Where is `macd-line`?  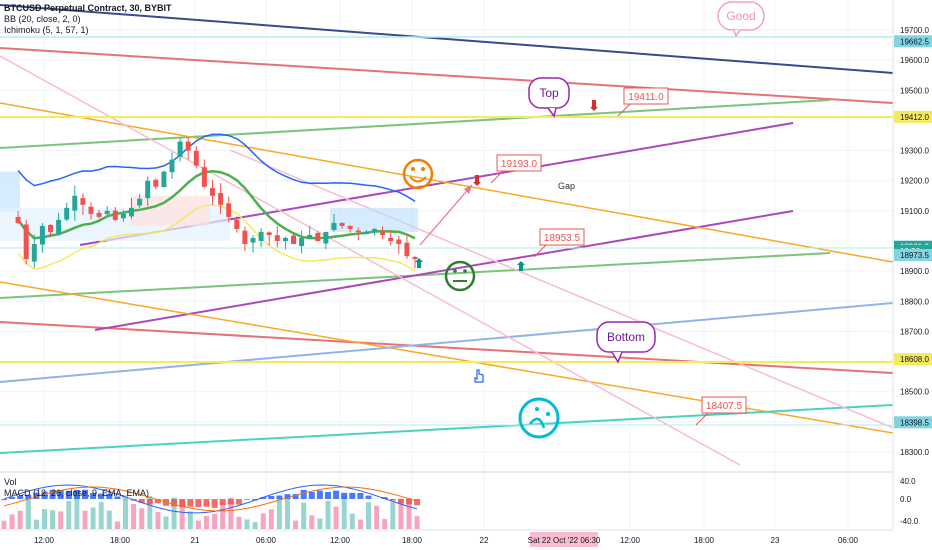
macd-line is located at coordinates (210, 499).